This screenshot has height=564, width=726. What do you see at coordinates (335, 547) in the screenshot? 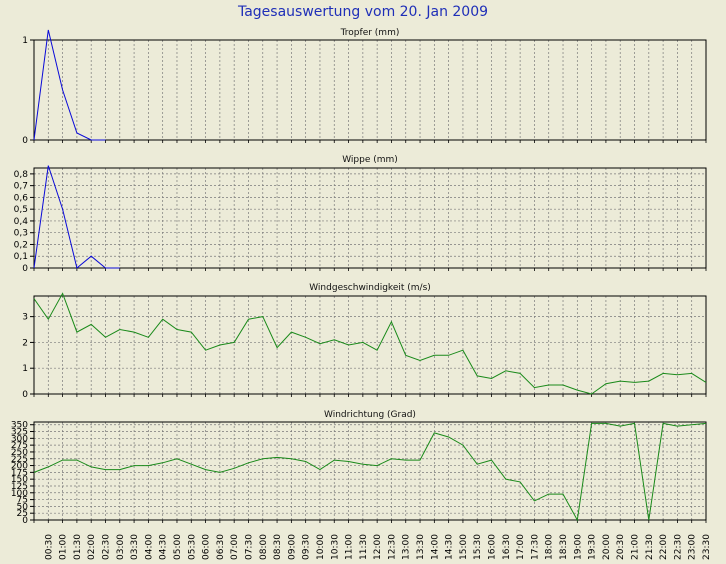
I see `x-tick-label: 10:30` at bounding box center [335, 547].